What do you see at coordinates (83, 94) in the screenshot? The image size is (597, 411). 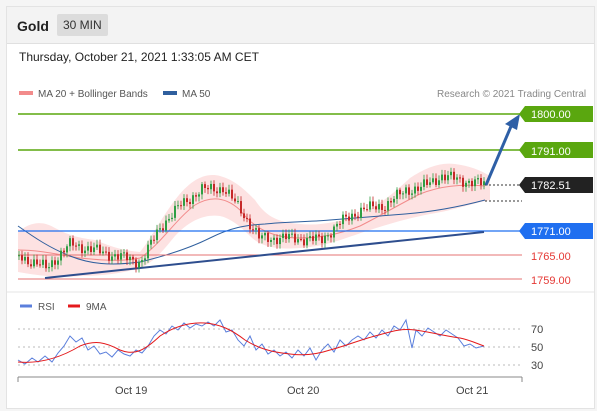 I see `legend-bollinger: MA 20 + Bollinger Bands` at bounding box center [83, 94].